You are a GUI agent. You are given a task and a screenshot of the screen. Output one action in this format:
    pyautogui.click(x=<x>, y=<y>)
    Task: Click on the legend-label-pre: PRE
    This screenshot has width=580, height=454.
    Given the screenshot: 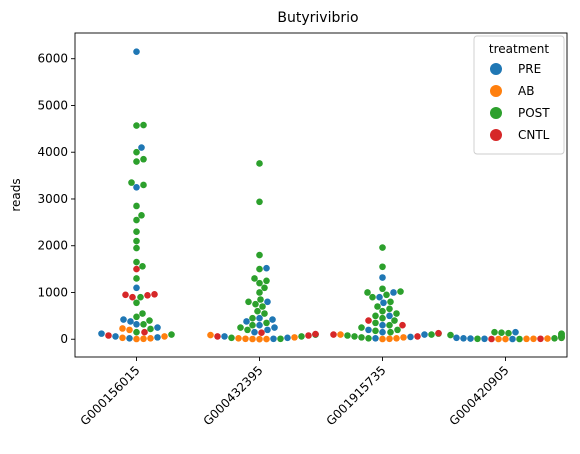 What is the action you would take?
    pyautogui.click(x=529, y=69)
    